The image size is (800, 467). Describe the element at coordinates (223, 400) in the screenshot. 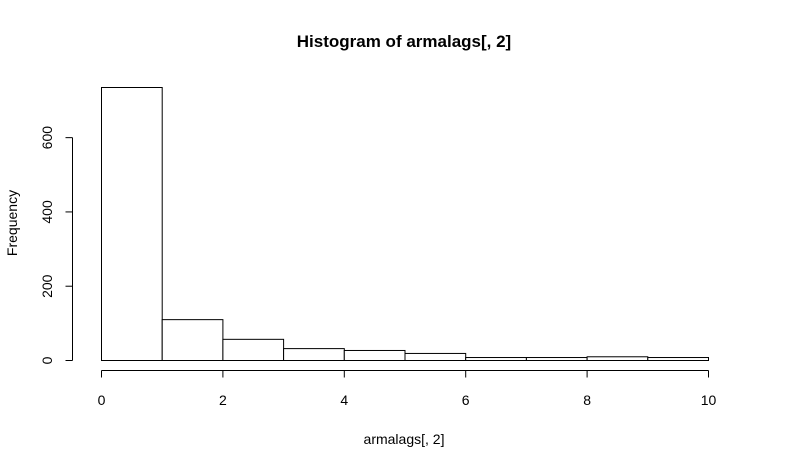

I see `x-tick-label-2: 2` at that location.